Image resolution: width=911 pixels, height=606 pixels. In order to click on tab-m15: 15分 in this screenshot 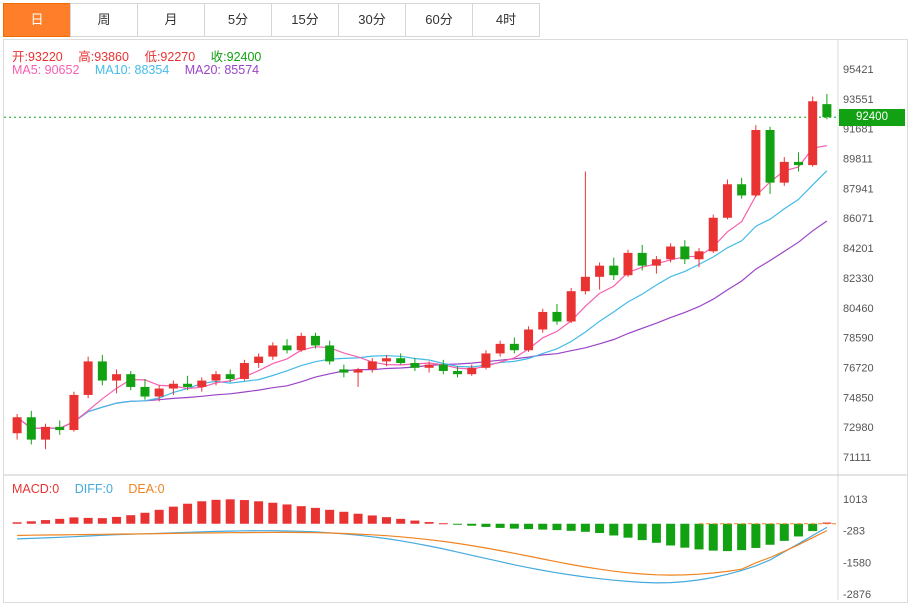, I will do `click(305, 20)`.